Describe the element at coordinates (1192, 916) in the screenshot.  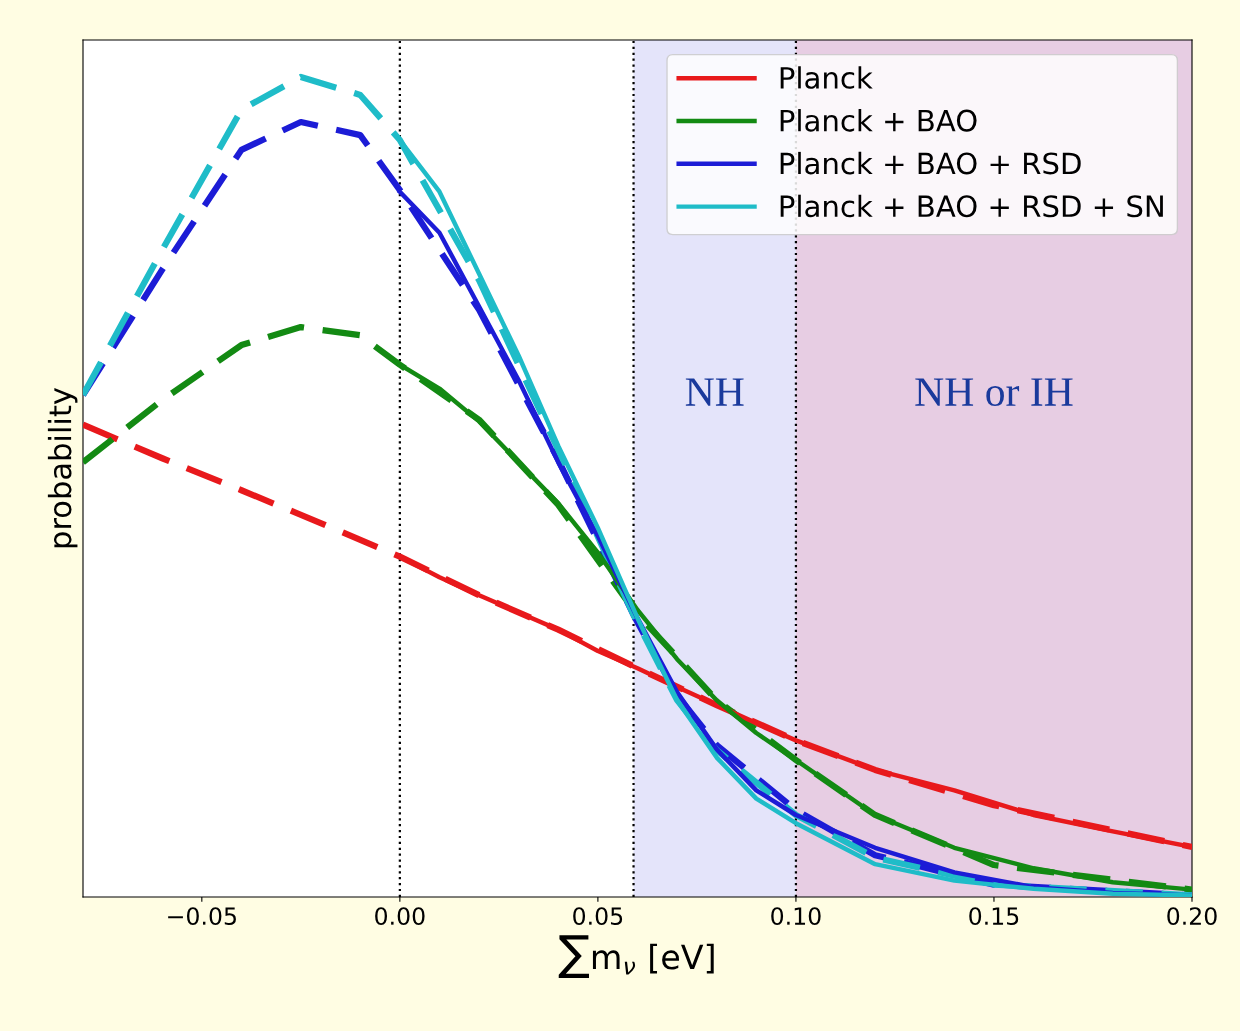
I see `x-tick-label: 0.20` at that location.